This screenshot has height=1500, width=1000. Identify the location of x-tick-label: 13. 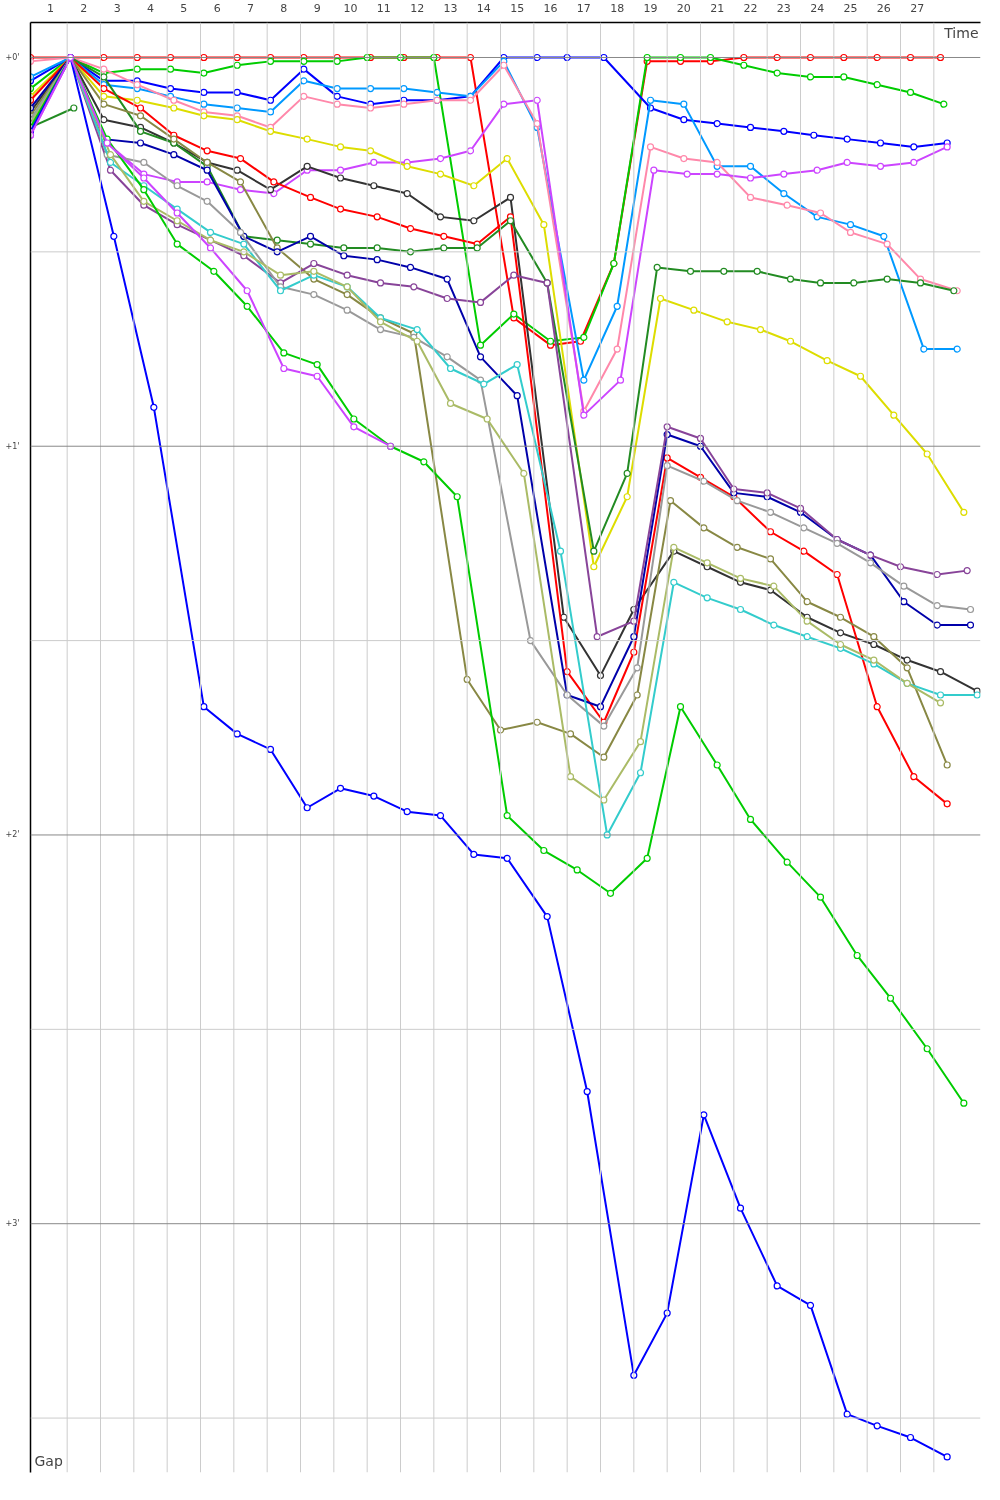
(450, 8).